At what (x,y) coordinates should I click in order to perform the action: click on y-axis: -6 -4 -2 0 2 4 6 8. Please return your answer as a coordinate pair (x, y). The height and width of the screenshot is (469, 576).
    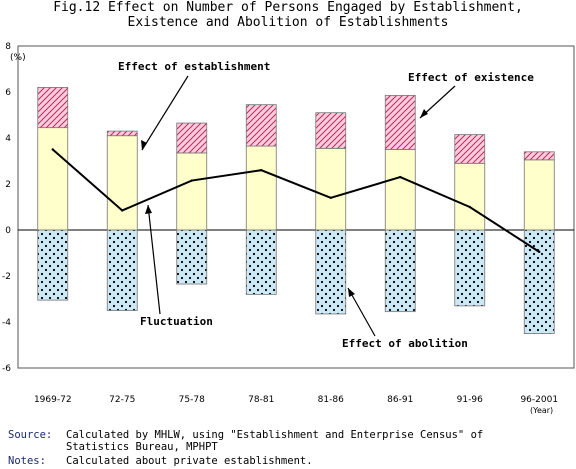
    Looking at the image, I should click on (6, 208).